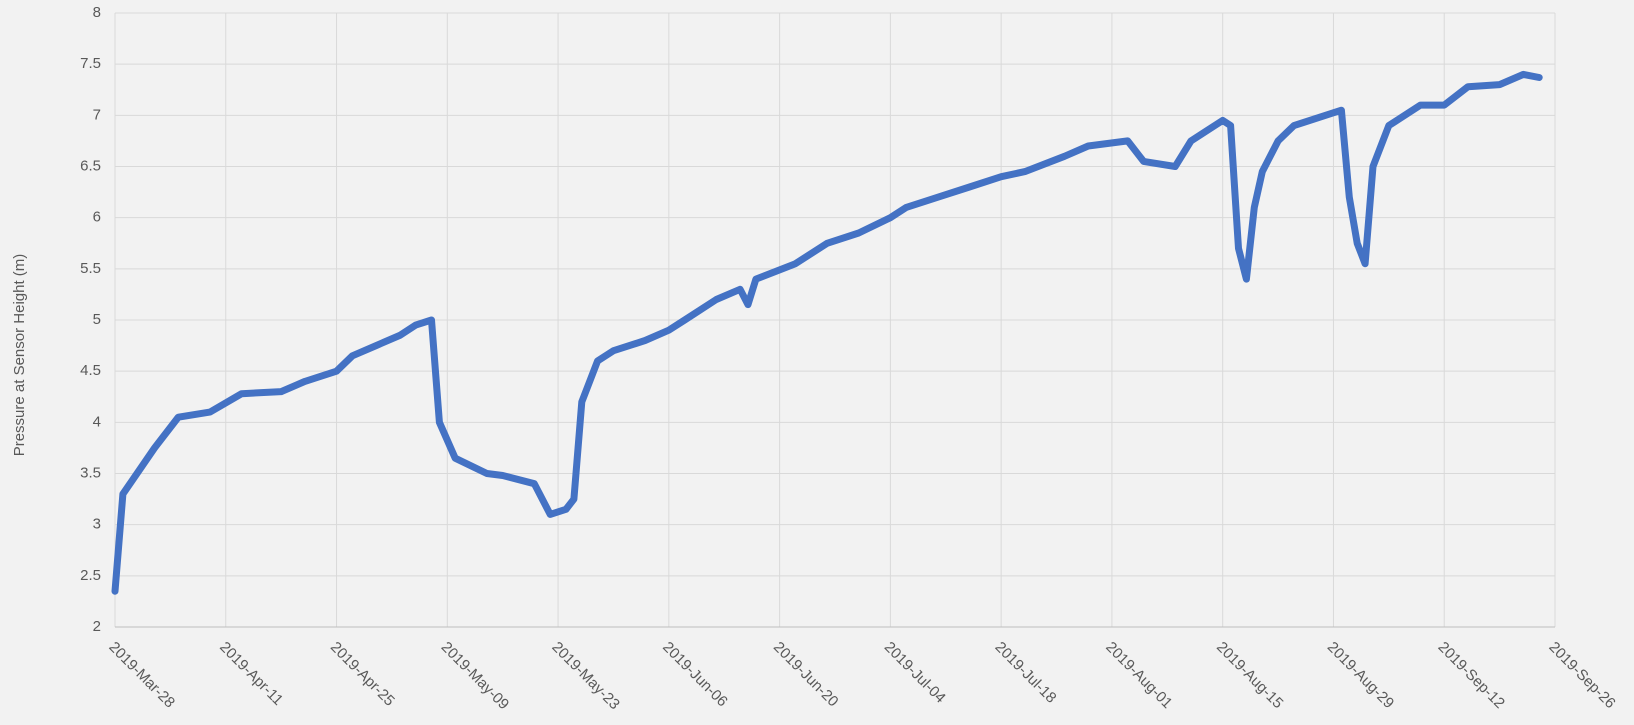  Describe the element at coordinates (97, 421) in the screenshot. I see `y-tick-label: 4` at that location.